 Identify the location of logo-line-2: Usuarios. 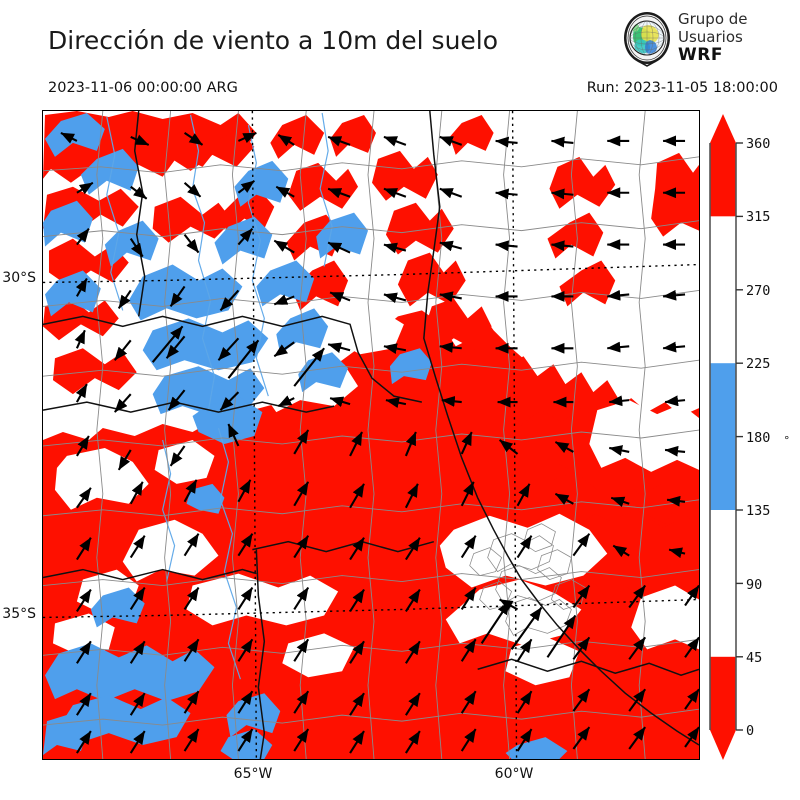
(710, 37).